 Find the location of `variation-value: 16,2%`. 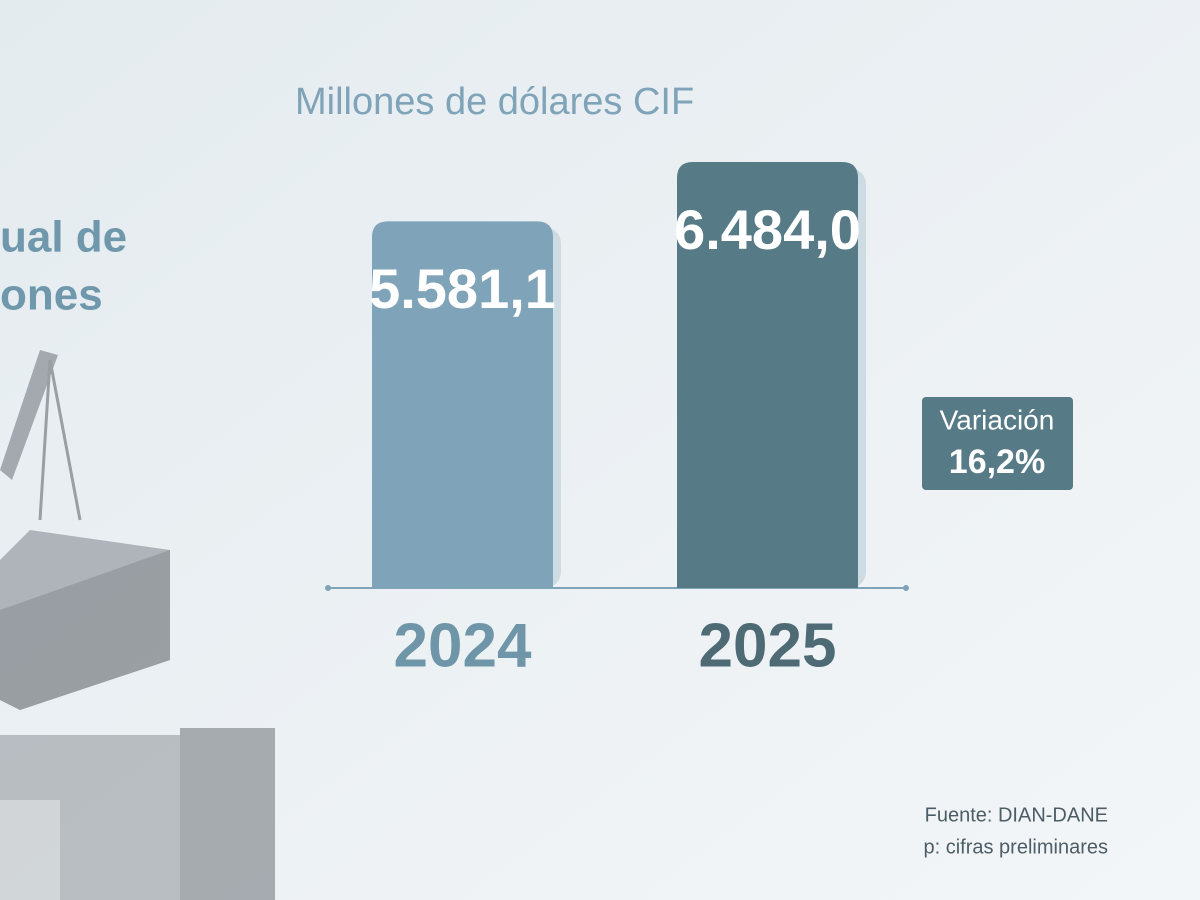

variation-value: 16,2% is located at coordinates (997, 462).